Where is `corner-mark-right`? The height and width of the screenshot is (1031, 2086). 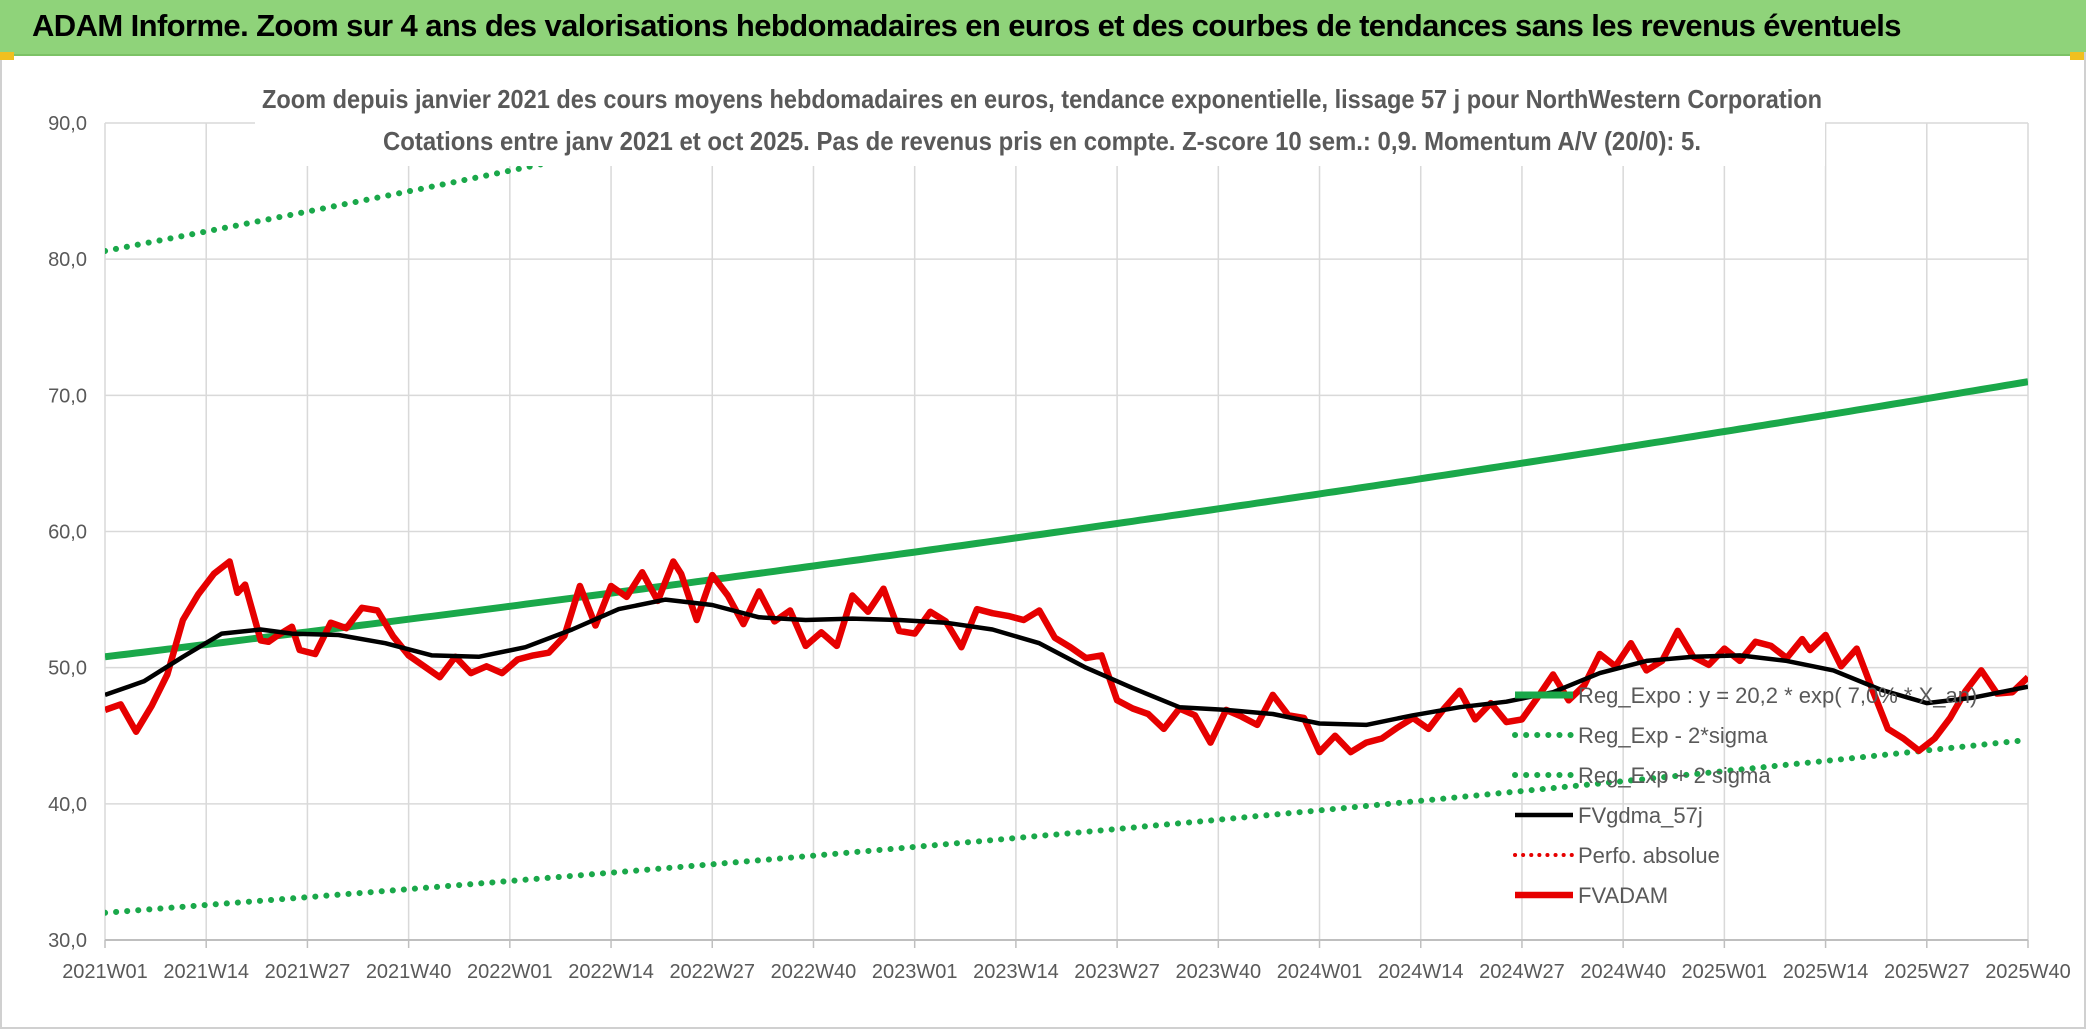
corner-mark-right is located at coordinates (2077, 56).